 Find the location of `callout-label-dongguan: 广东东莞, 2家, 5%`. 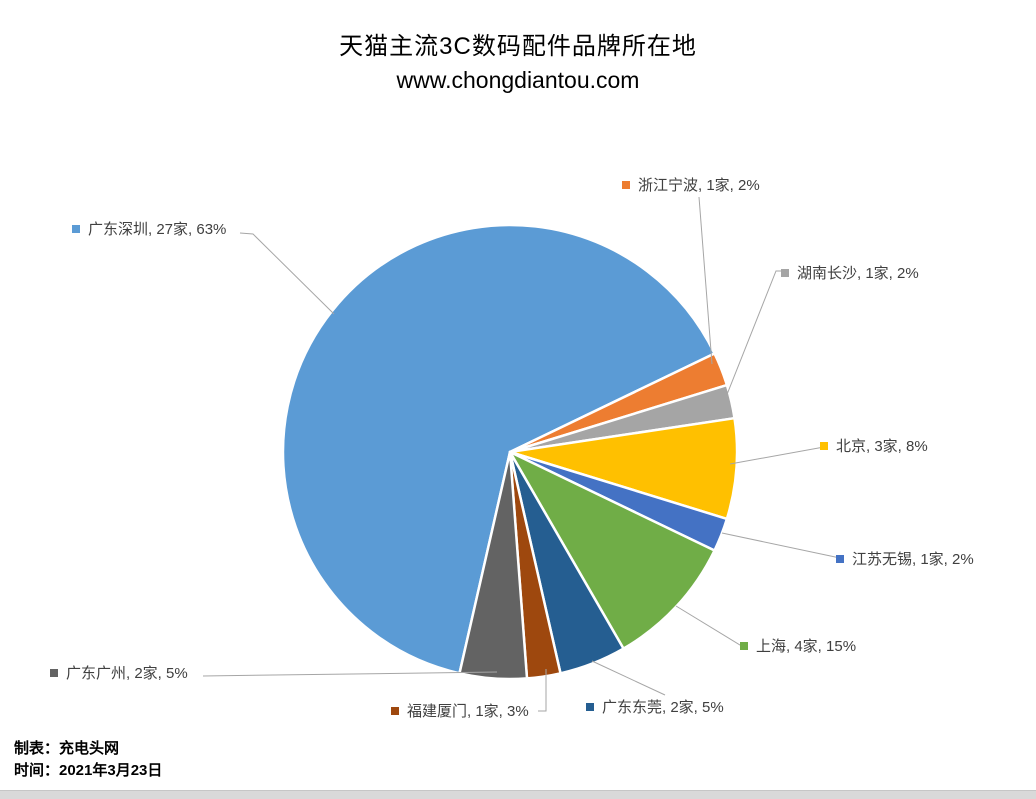

callout-label-dongguan: 广东东莞, 2家, 5% is located at coordinates (655, 707).